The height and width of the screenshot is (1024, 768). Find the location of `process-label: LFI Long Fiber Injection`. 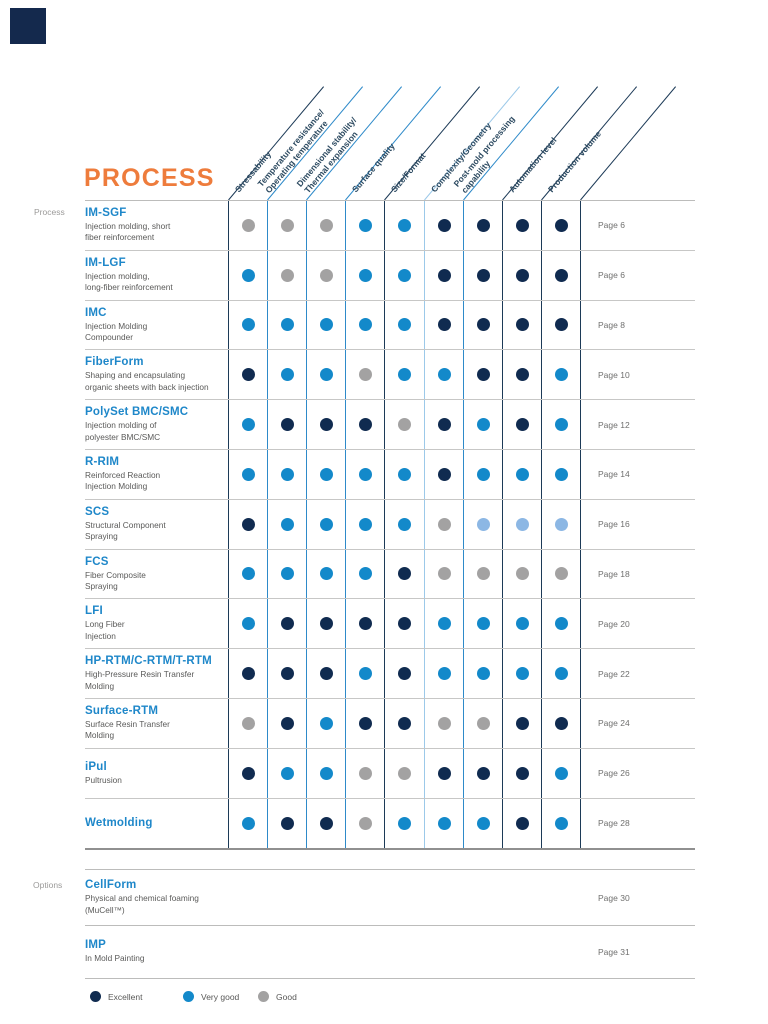

process-label: LFI Long Fiber Injection is located at coordinates (156, 623).